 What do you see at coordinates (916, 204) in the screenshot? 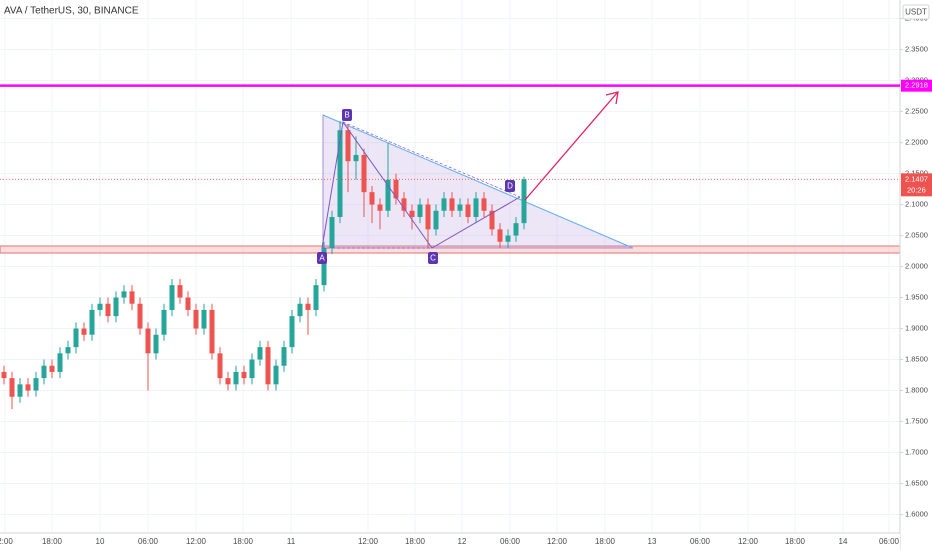
I see `y-tick-label: 2.1000` at bounding box center [916, 204].